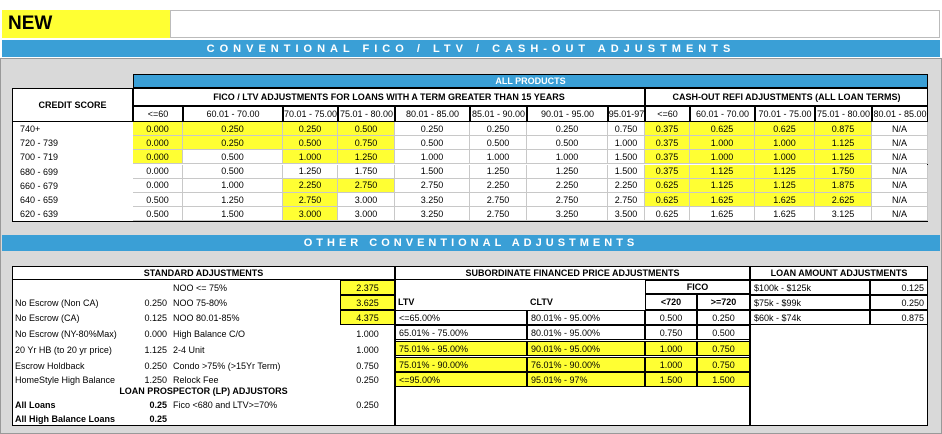  Describe the element at coordinates (367, 317) in the screenshot. I see `value: 4.375` at that location.